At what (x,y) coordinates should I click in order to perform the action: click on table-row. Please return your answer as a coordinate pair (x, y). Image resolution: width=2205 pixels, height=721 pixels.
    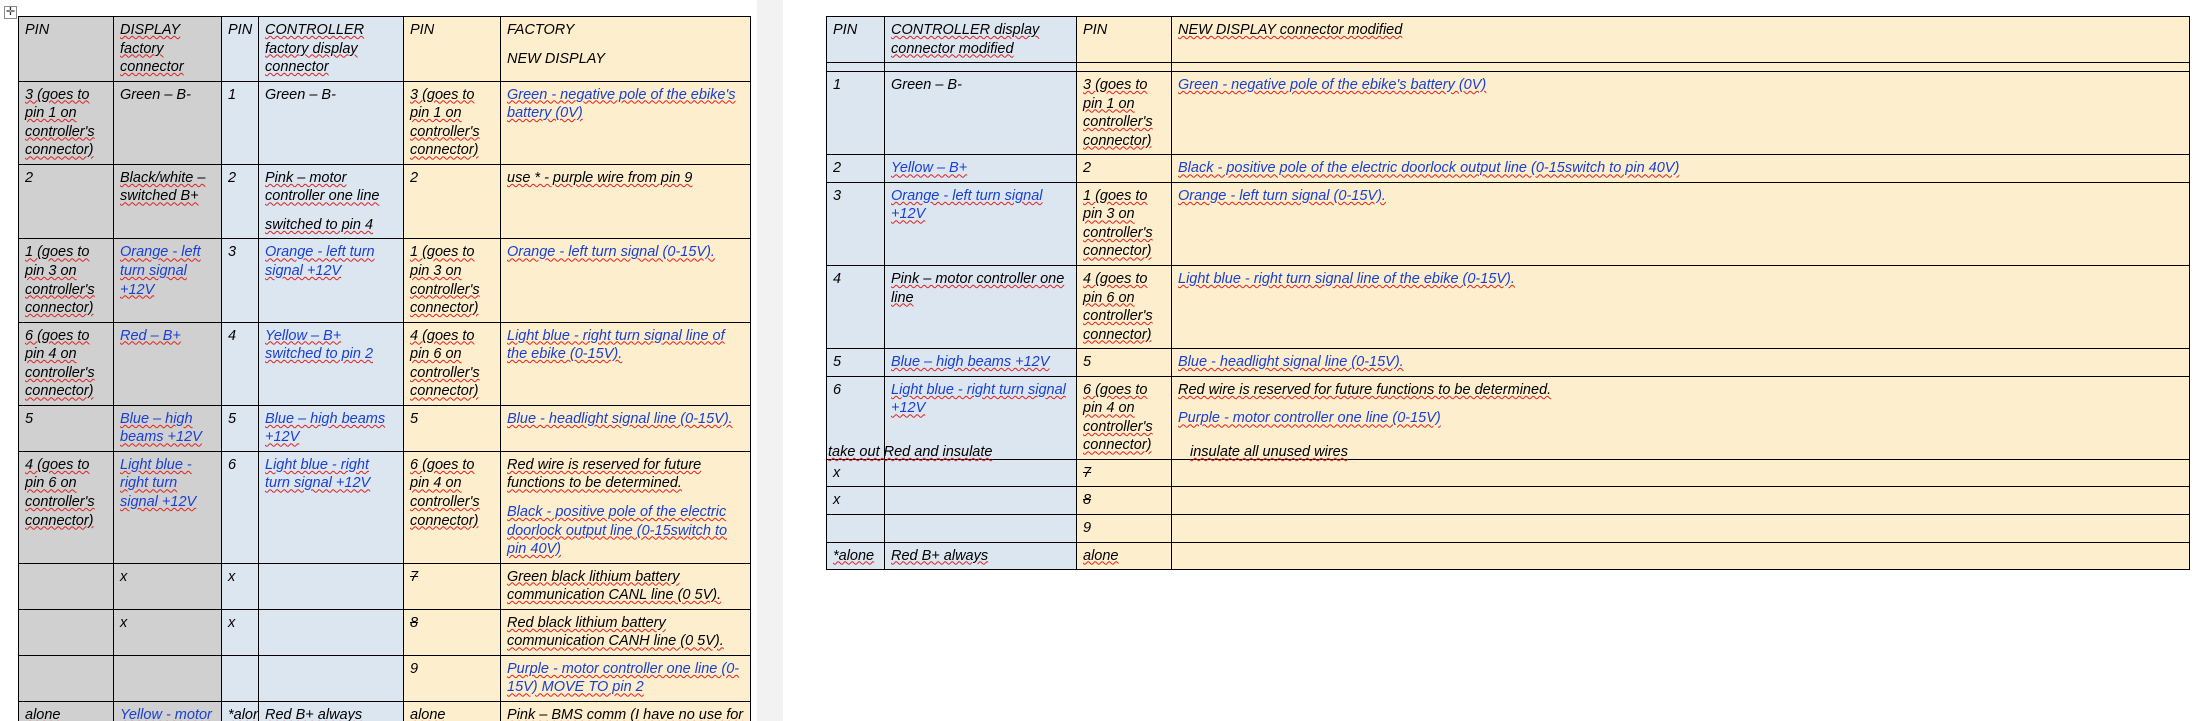
    Looking at the image, I should click on (1508, 67).